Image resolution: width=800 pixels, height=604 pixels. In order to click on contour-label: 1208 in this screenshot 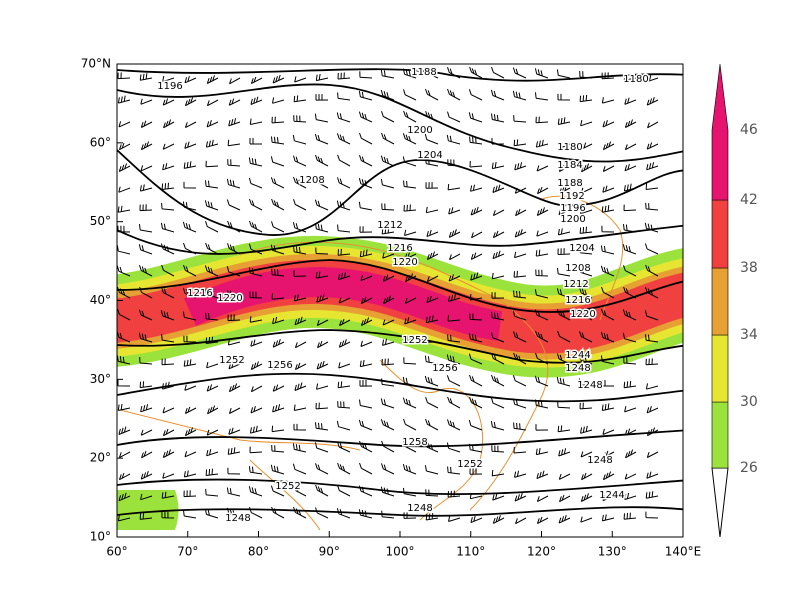, I will do `click(577, 268)`.